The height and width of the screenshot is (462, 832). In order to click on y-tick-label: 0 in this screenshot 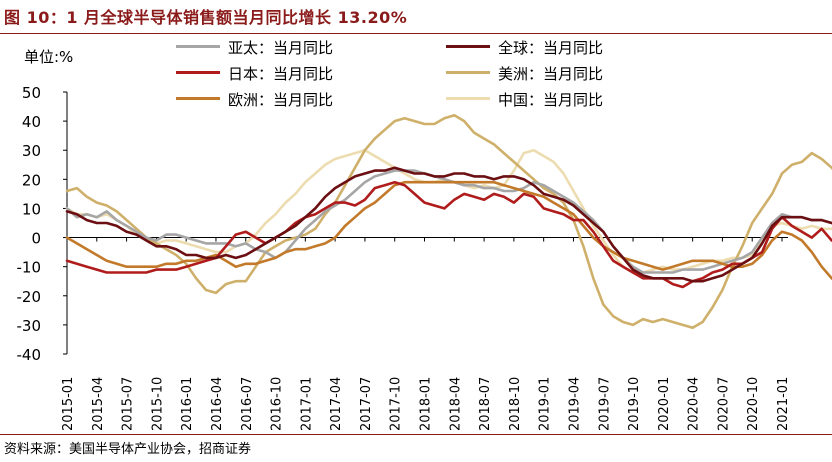, I will do `click(36, 239)`.